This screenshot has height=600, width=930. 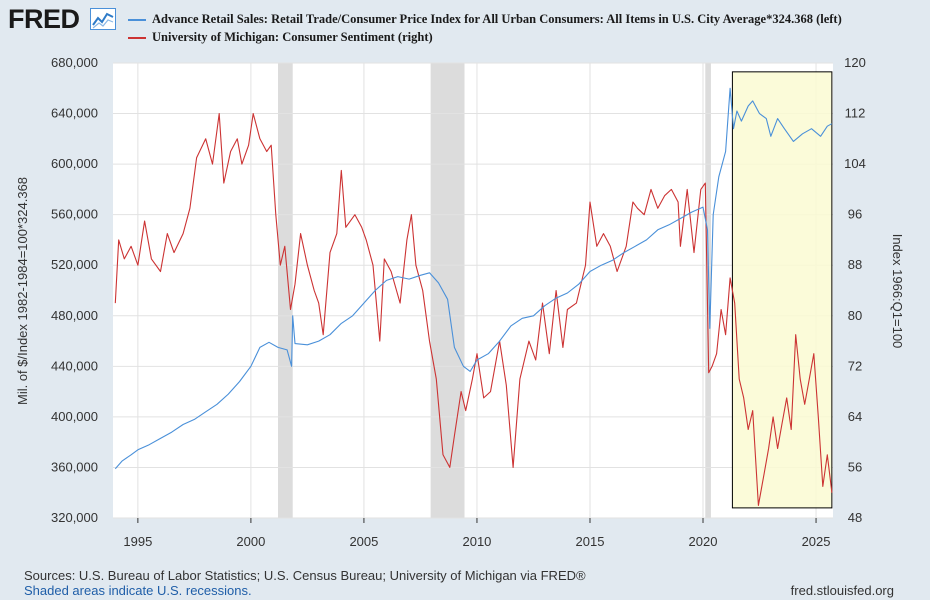 What do you see at coordinates (250, 541) in the screenshot?
I see `x-tick-label: 2000` at bounding box center [250, 541].